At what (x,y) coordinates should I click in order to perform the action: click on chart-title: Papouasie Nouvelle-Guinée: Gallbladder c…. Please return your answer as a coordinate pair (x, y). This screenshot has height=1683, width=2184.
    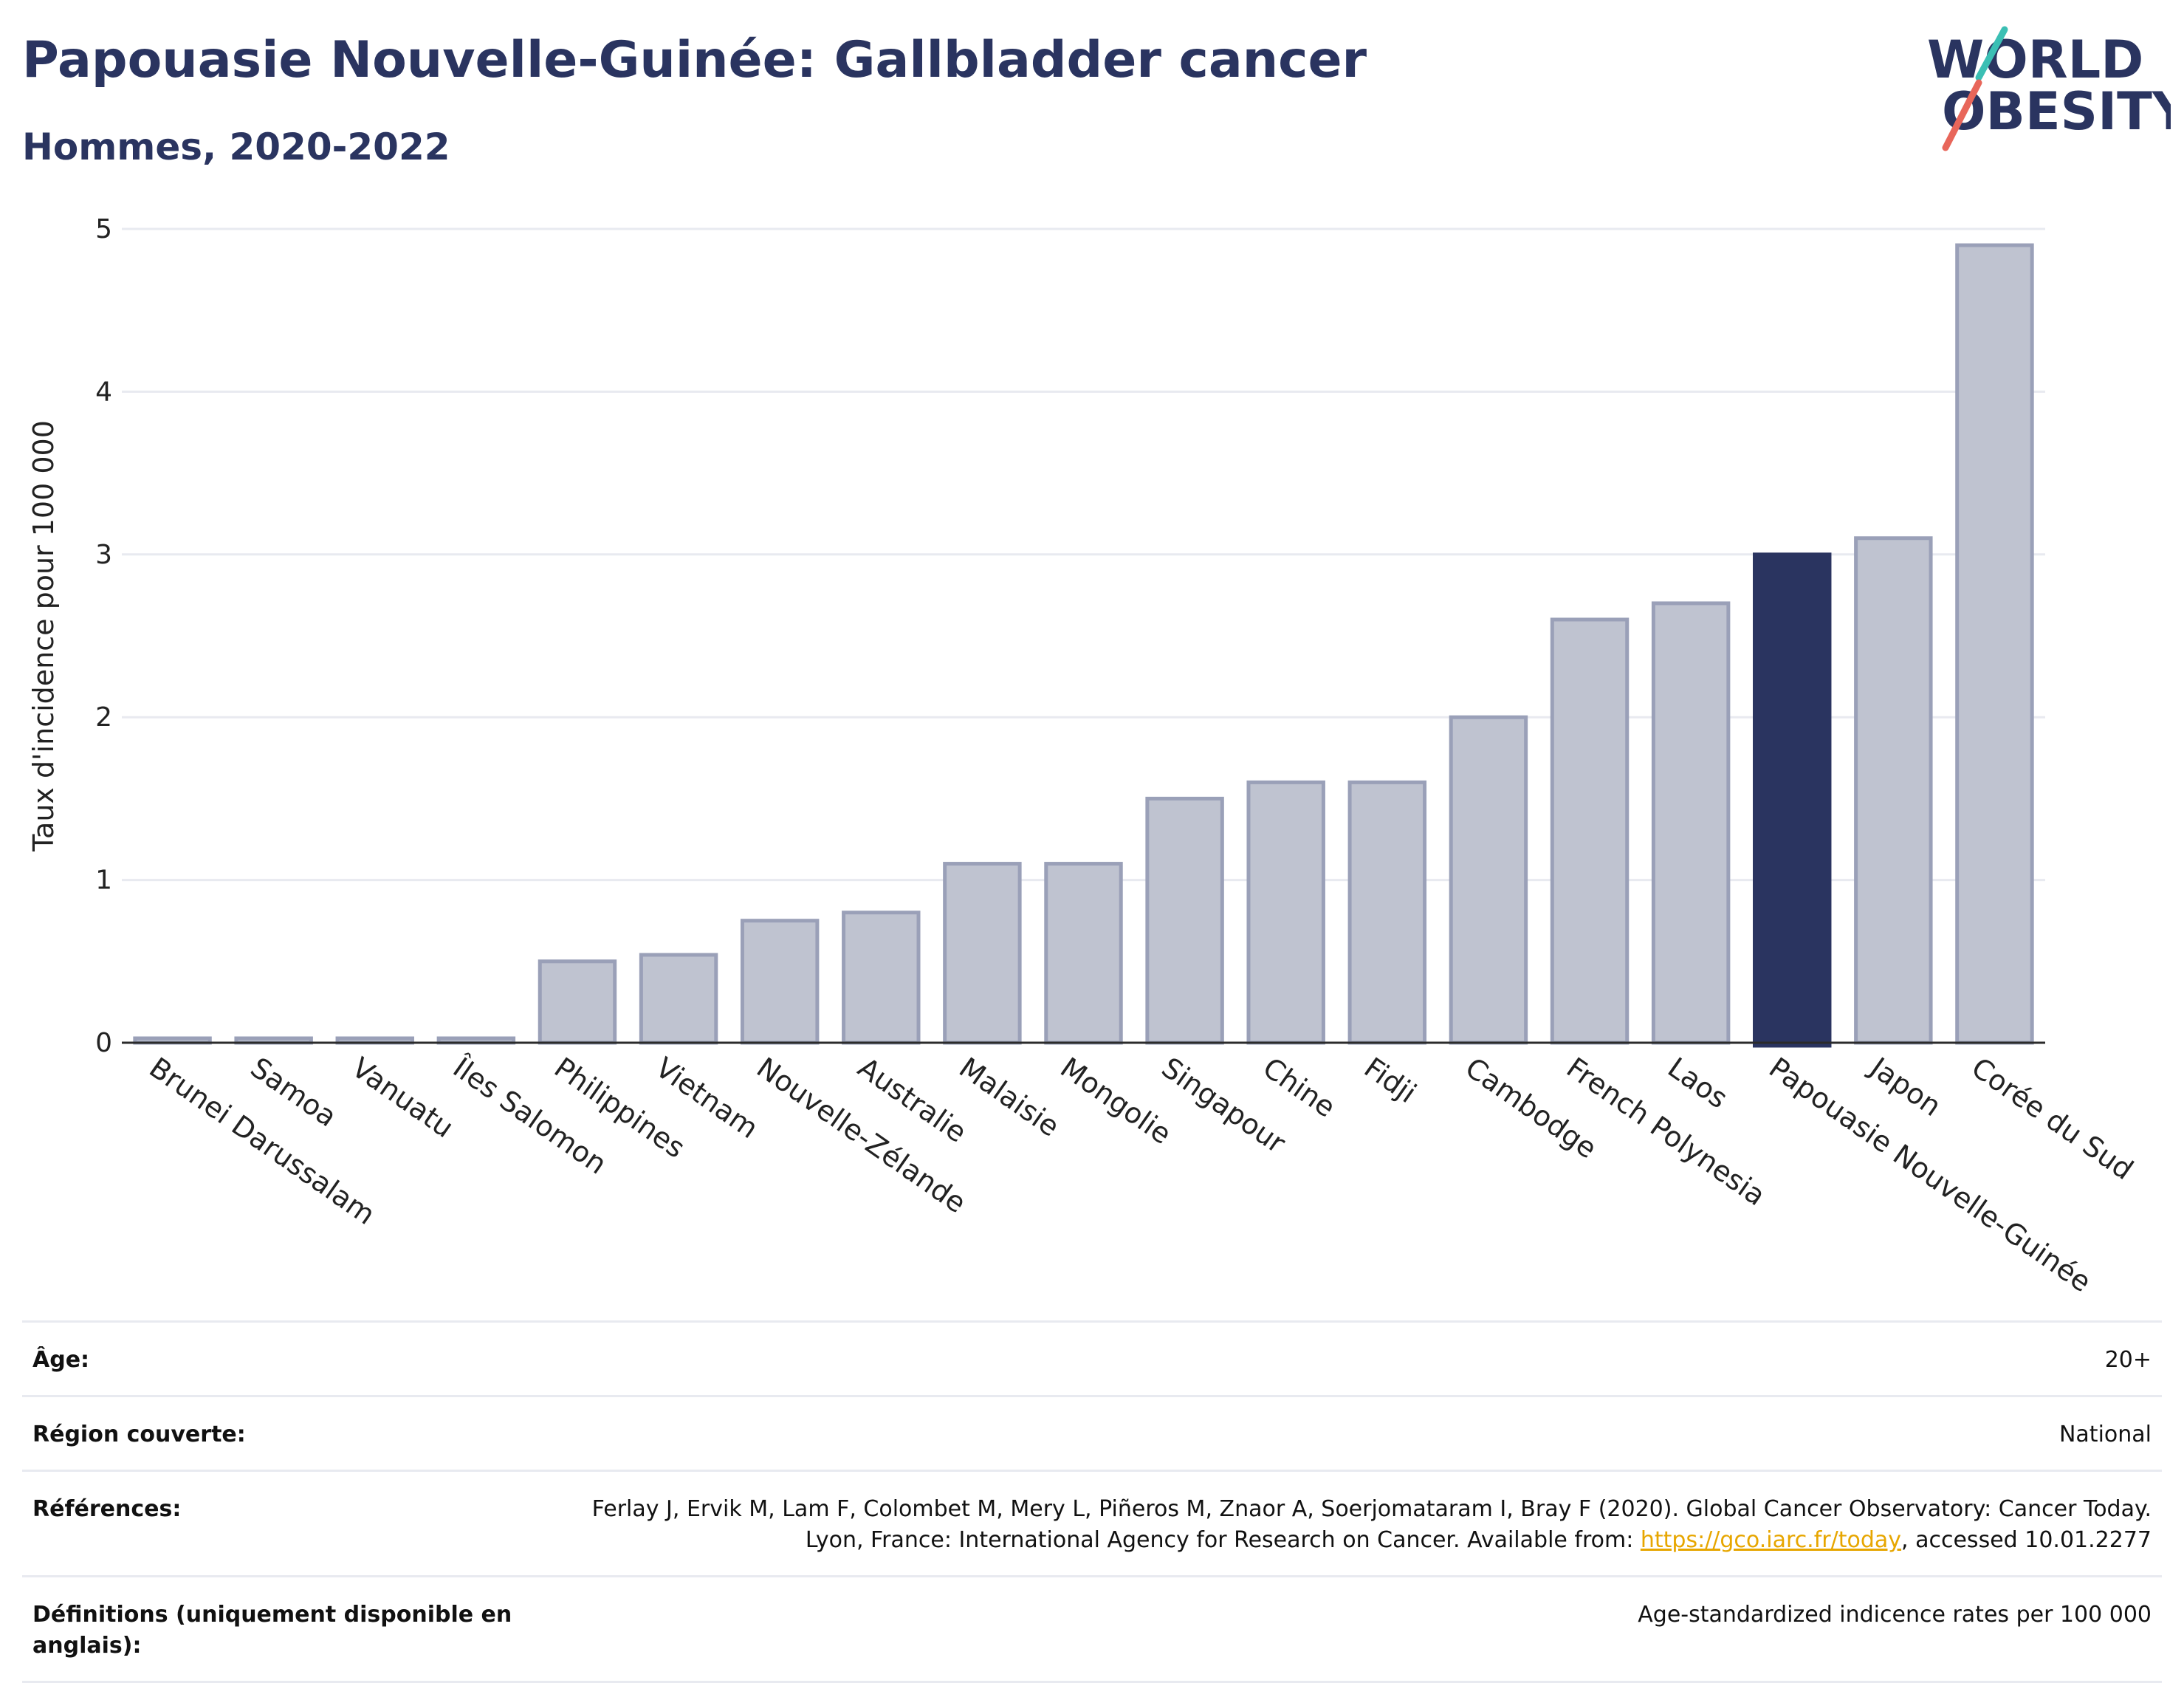
    Looking at the image, I should click on (695, 60).